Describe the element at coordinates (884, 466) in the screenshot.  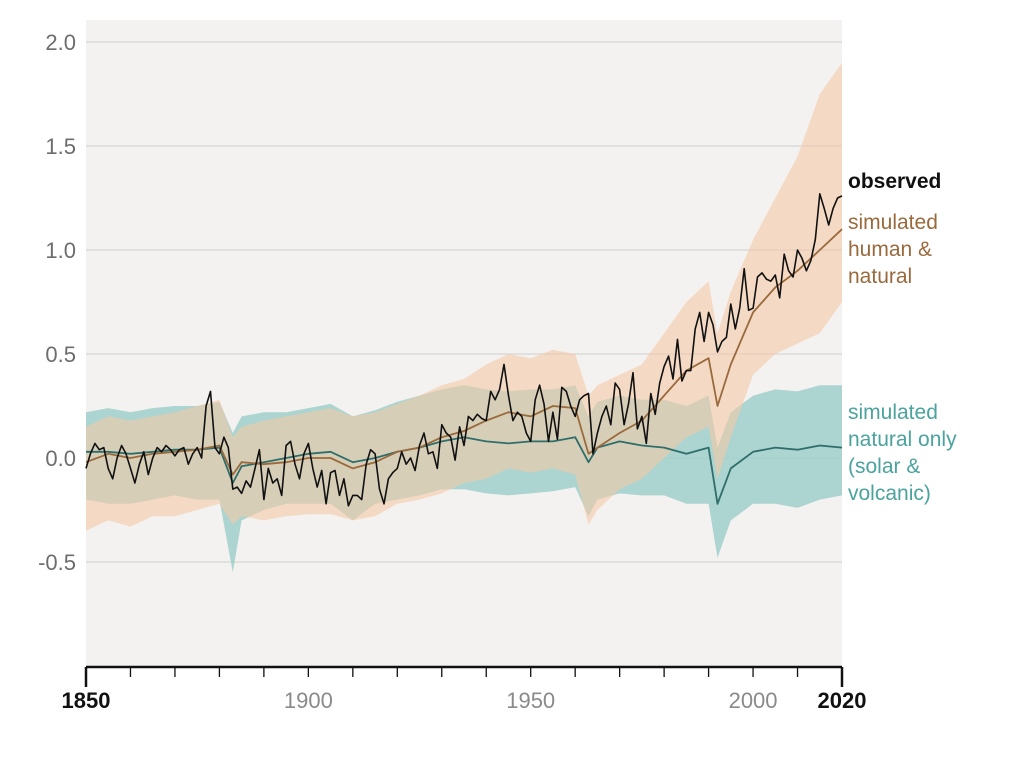
I see `legend-natural-line-3: (solar &` at that location.